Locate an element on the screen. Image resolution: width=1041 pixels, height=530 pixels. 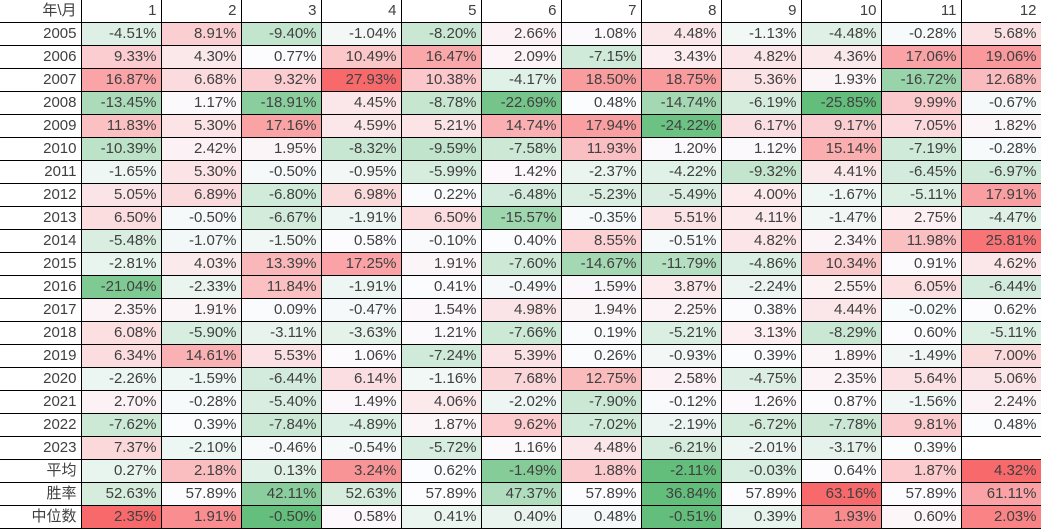
cell-median-6: 0.40% is located at coordinates (521, 517).